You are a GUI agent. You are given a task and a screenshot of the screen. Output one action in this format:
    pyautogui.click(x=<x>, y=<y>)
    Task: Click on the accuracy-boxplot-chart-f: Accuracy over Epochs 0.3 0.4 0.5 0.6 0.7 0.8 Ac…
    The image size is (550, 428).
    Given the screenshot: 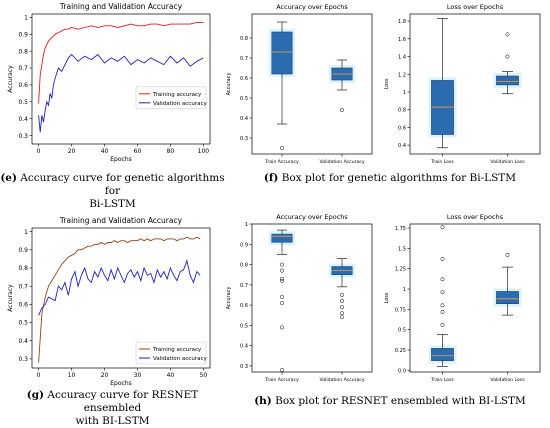 What is the action you would take?
    pyautogui.click(x=299, y=84)
    